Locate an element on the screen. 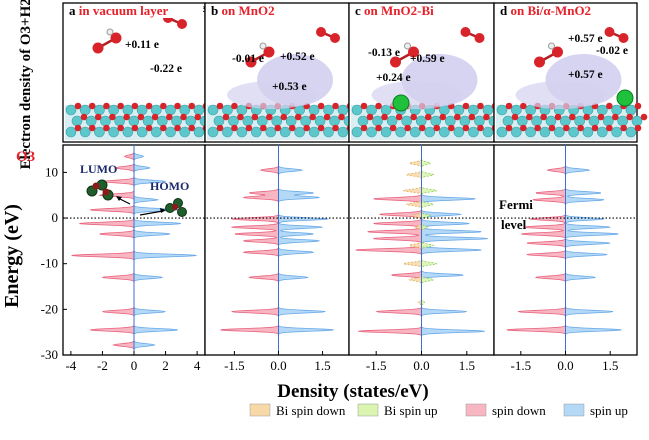 The image size is (649, 440). x-tick-b-1: 0.0 is located at coordinates (278, 365).